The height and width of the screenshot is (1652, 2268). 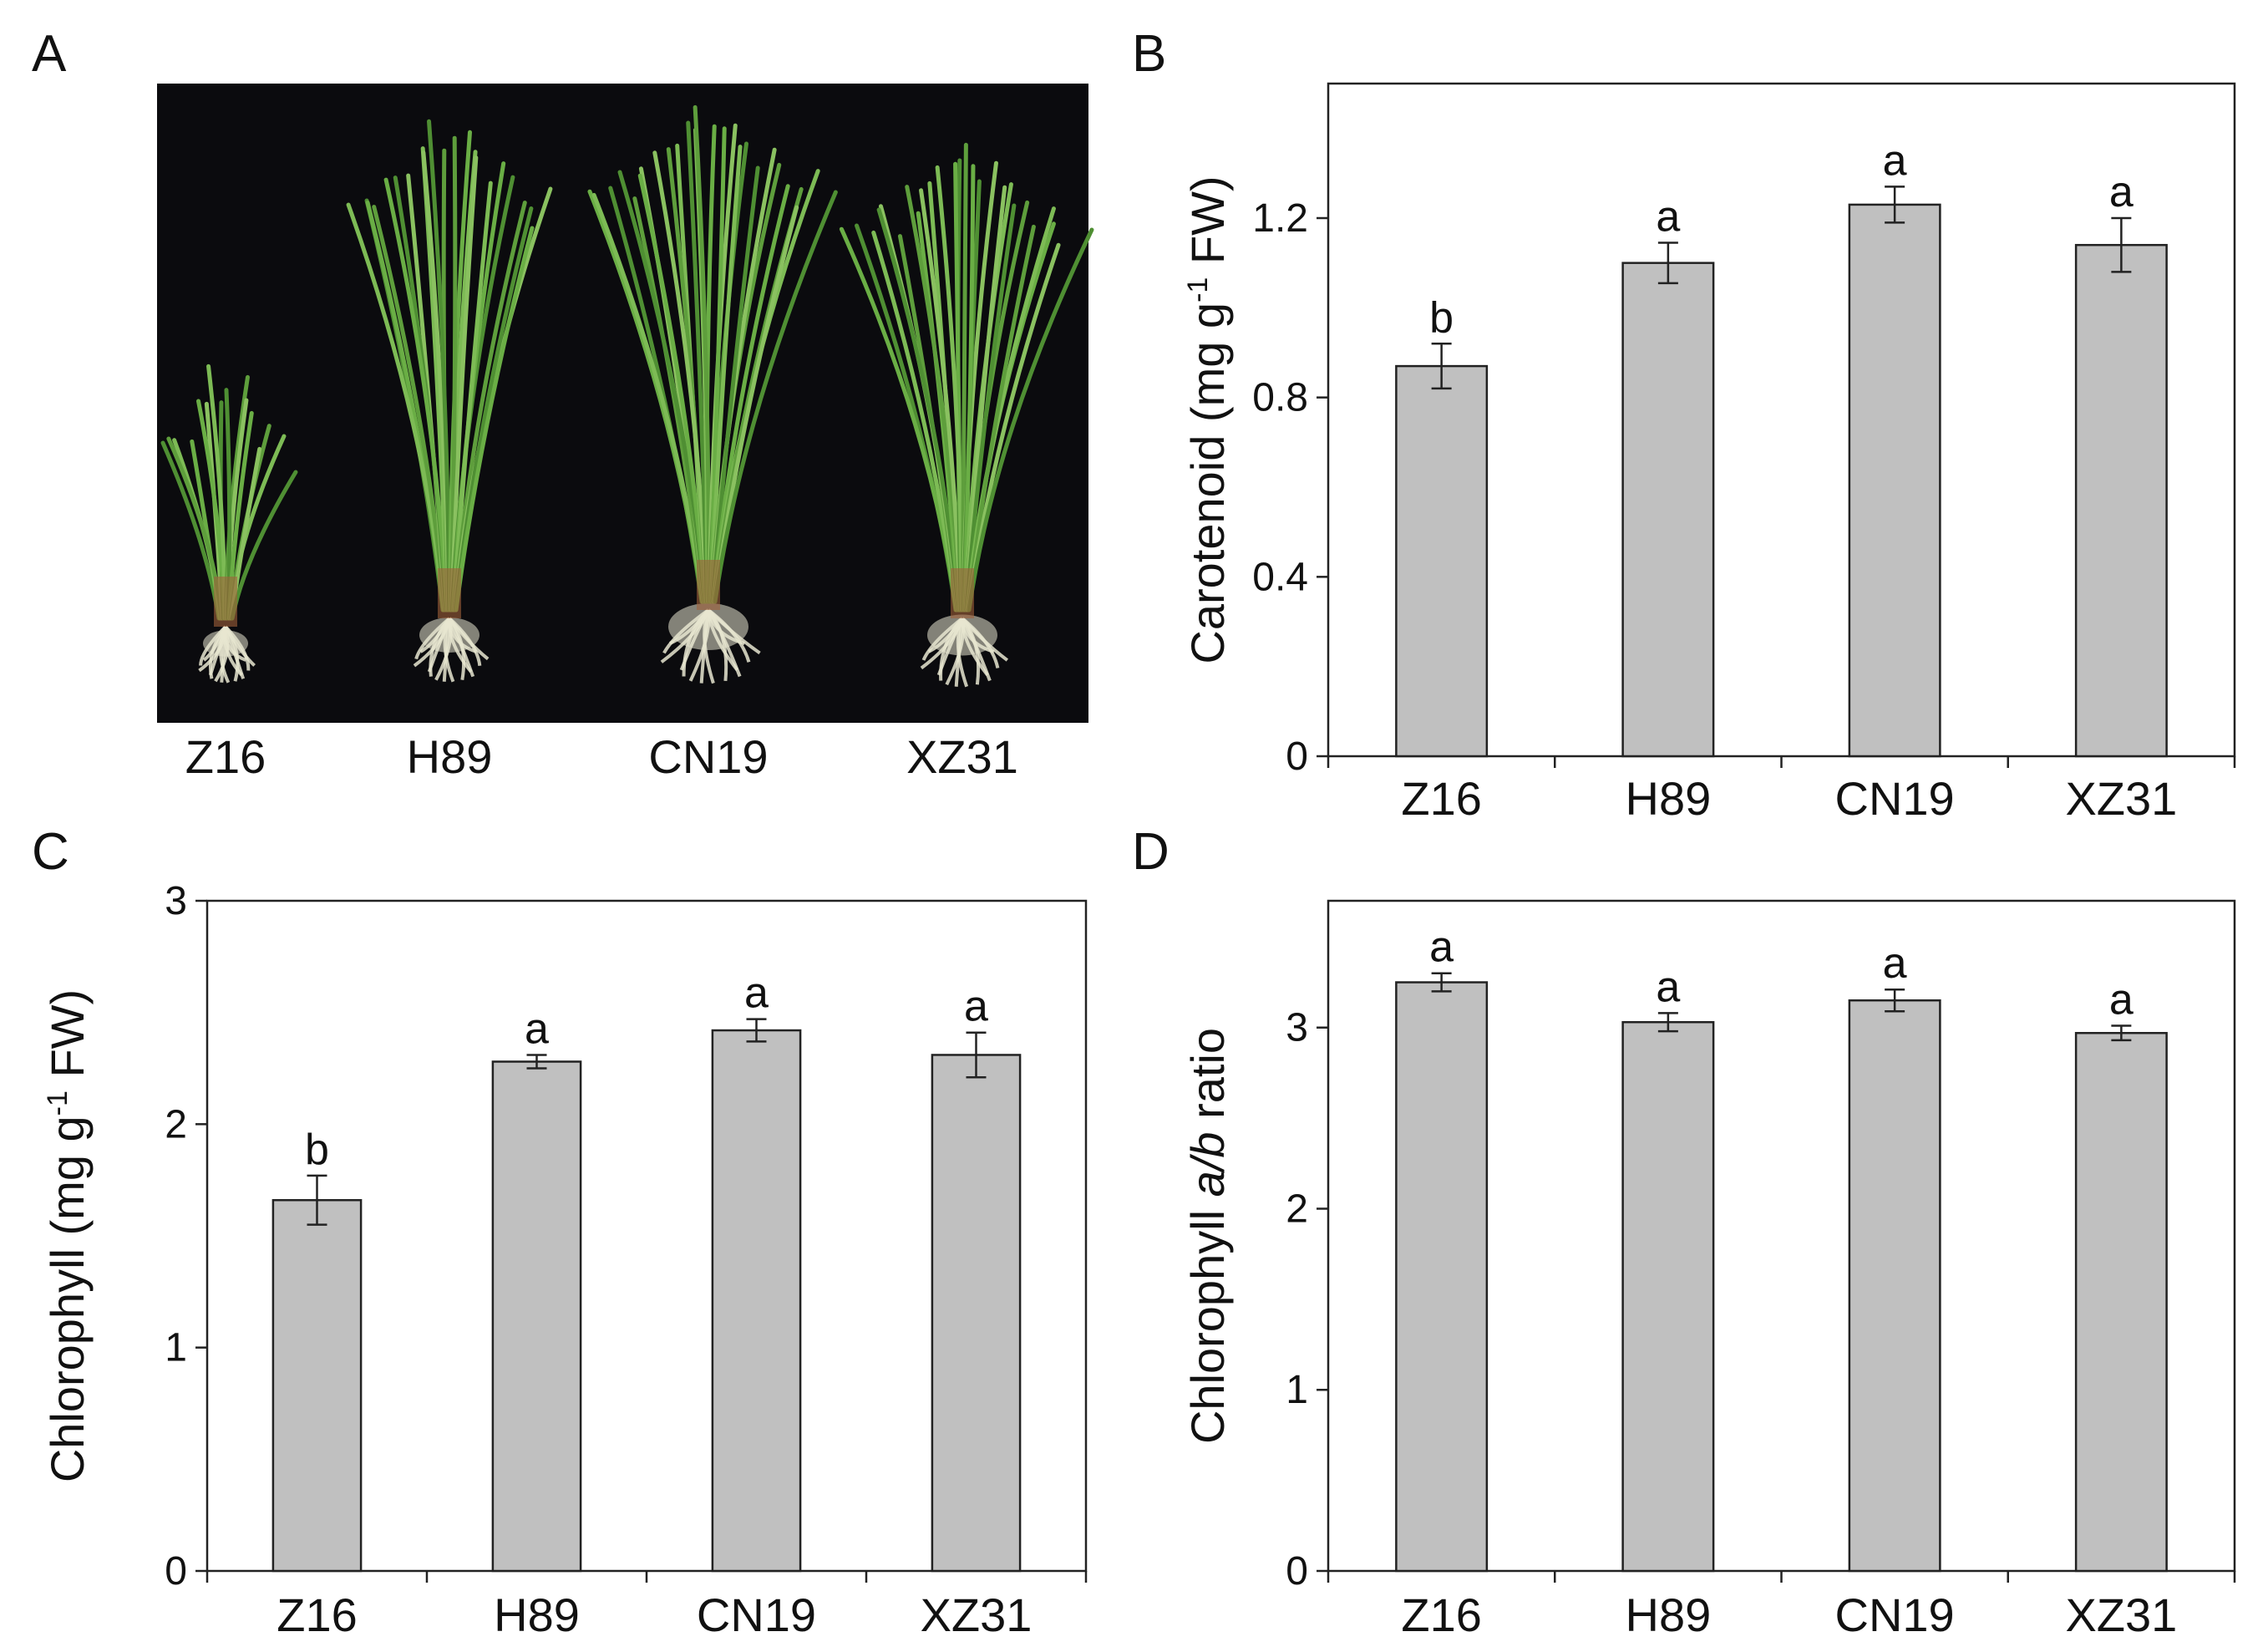 What do you see at coordinates (225, 757) in the screenshot?
I see `photo-label-z16: Z16` at bounding box center [225, 757].